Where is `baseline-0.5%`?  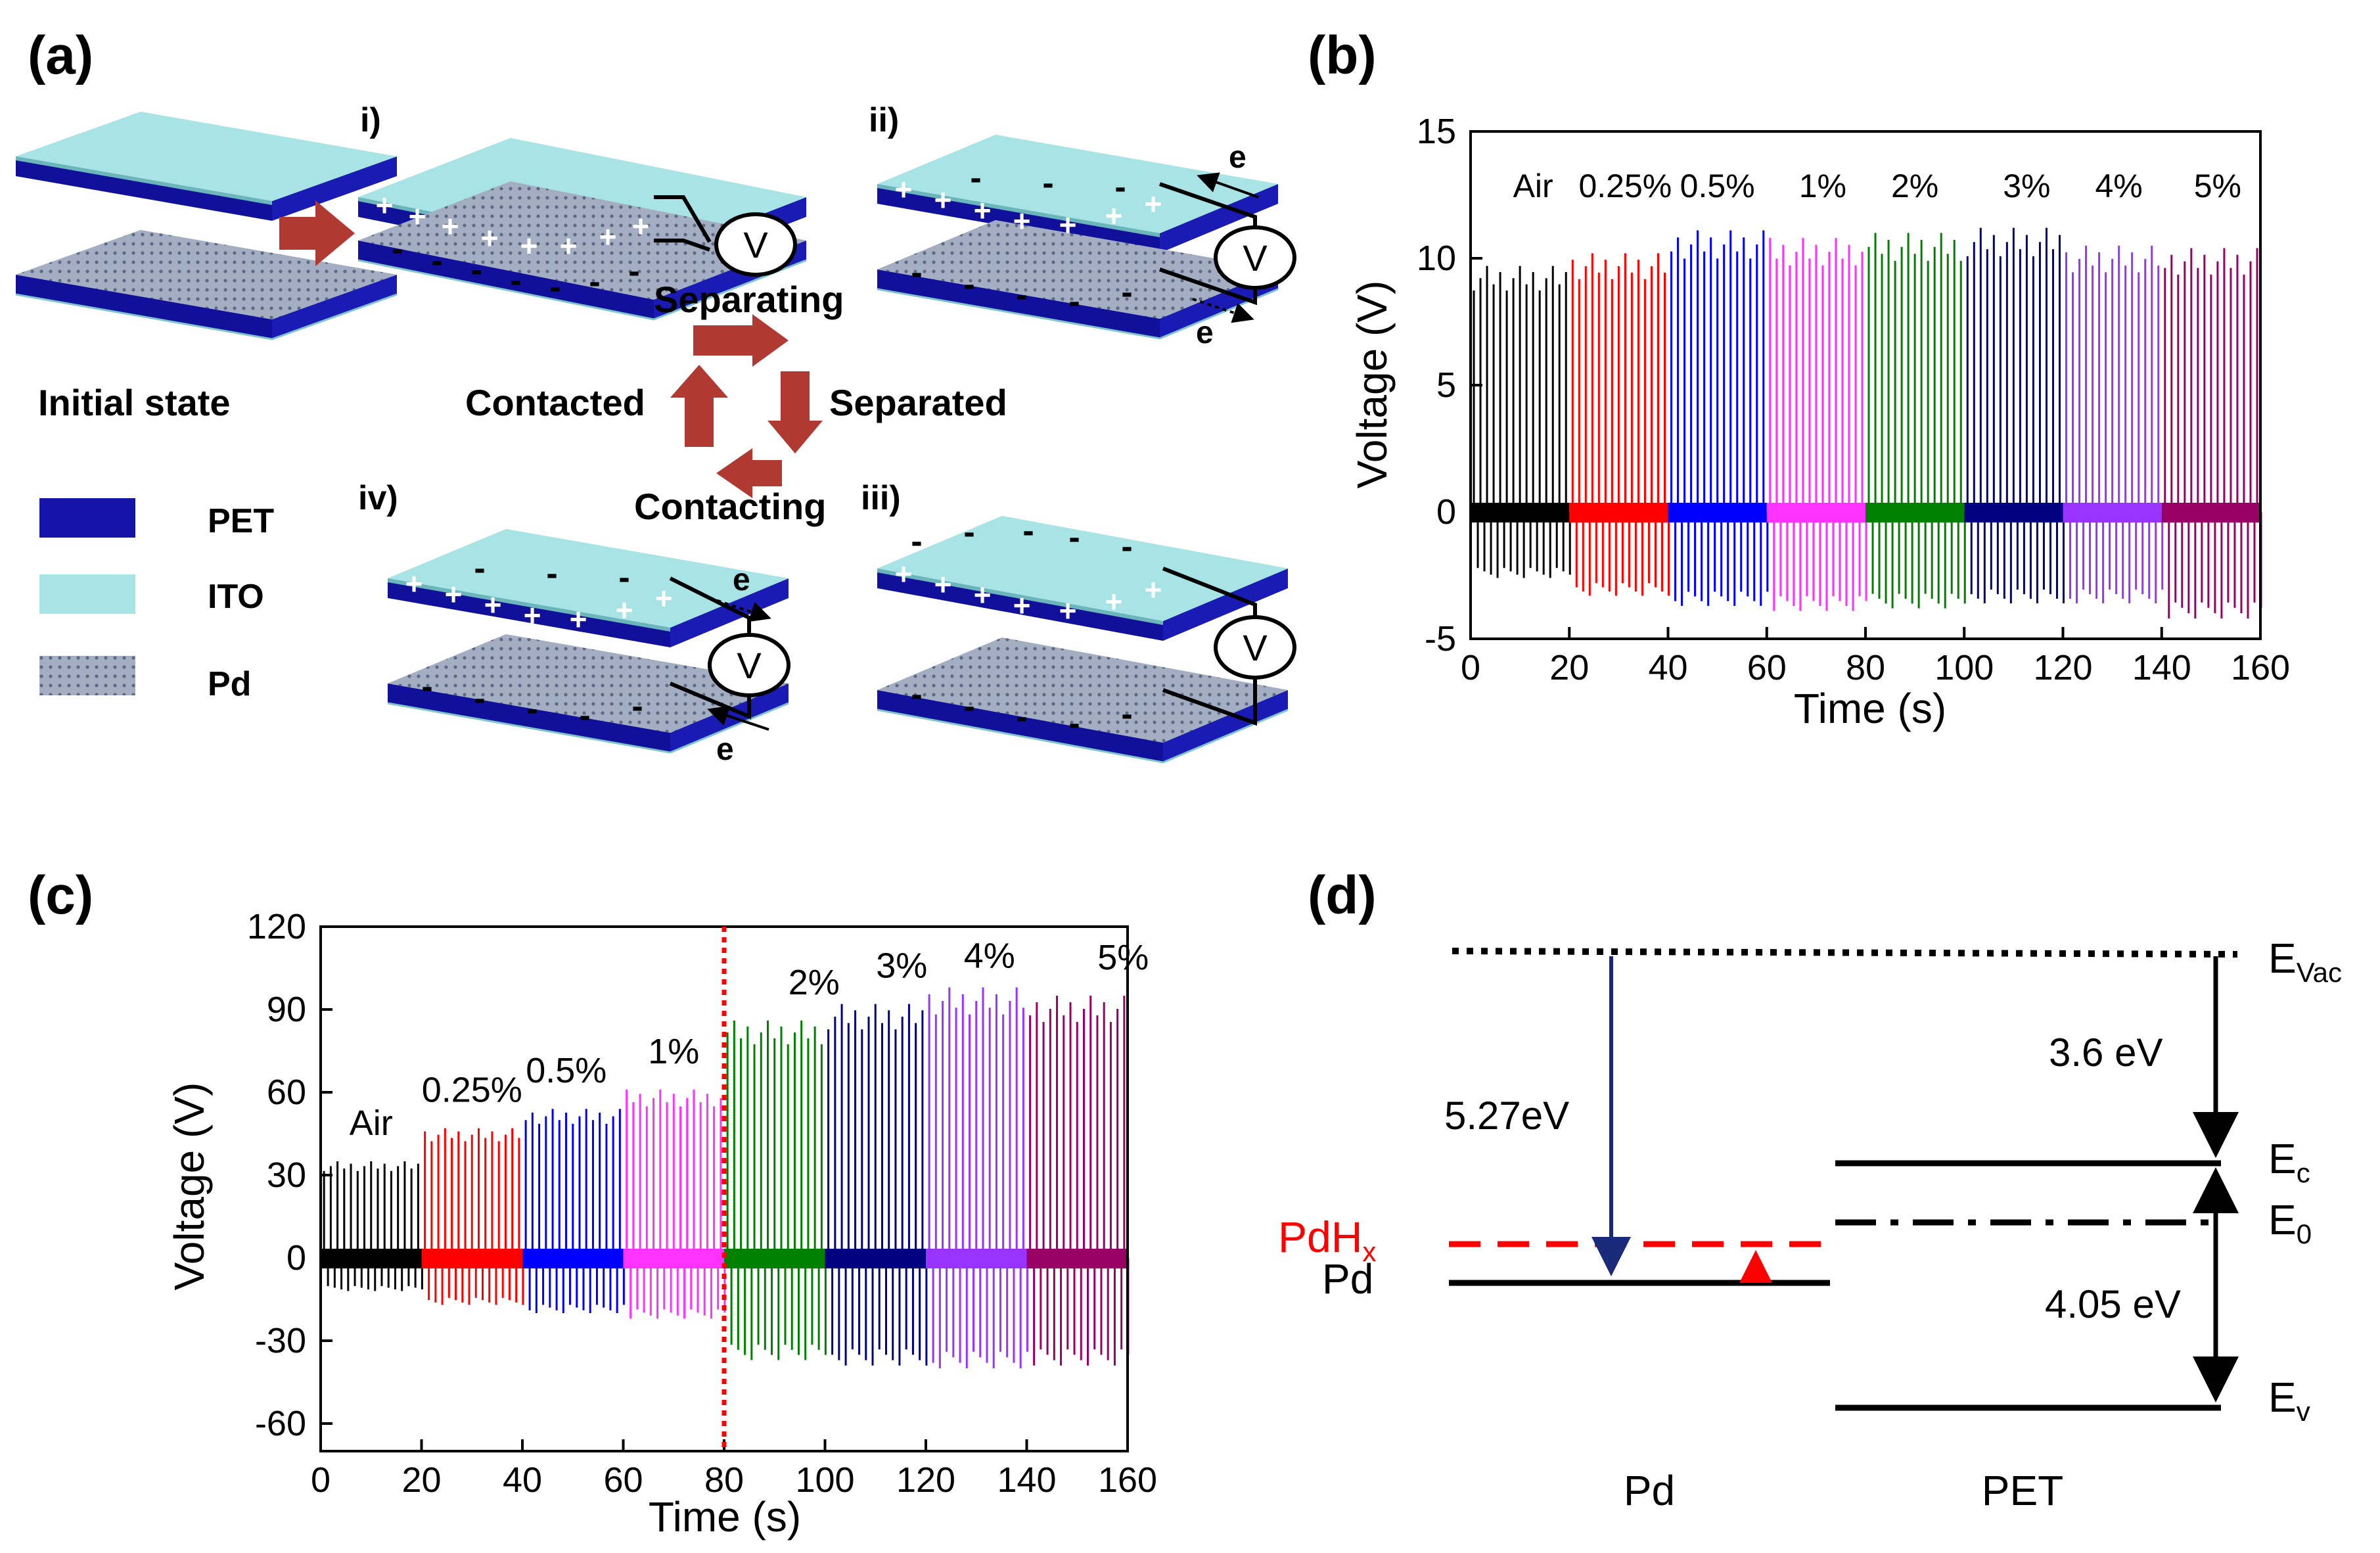
baseline-0.5% is located at coordinates (1717, 512).